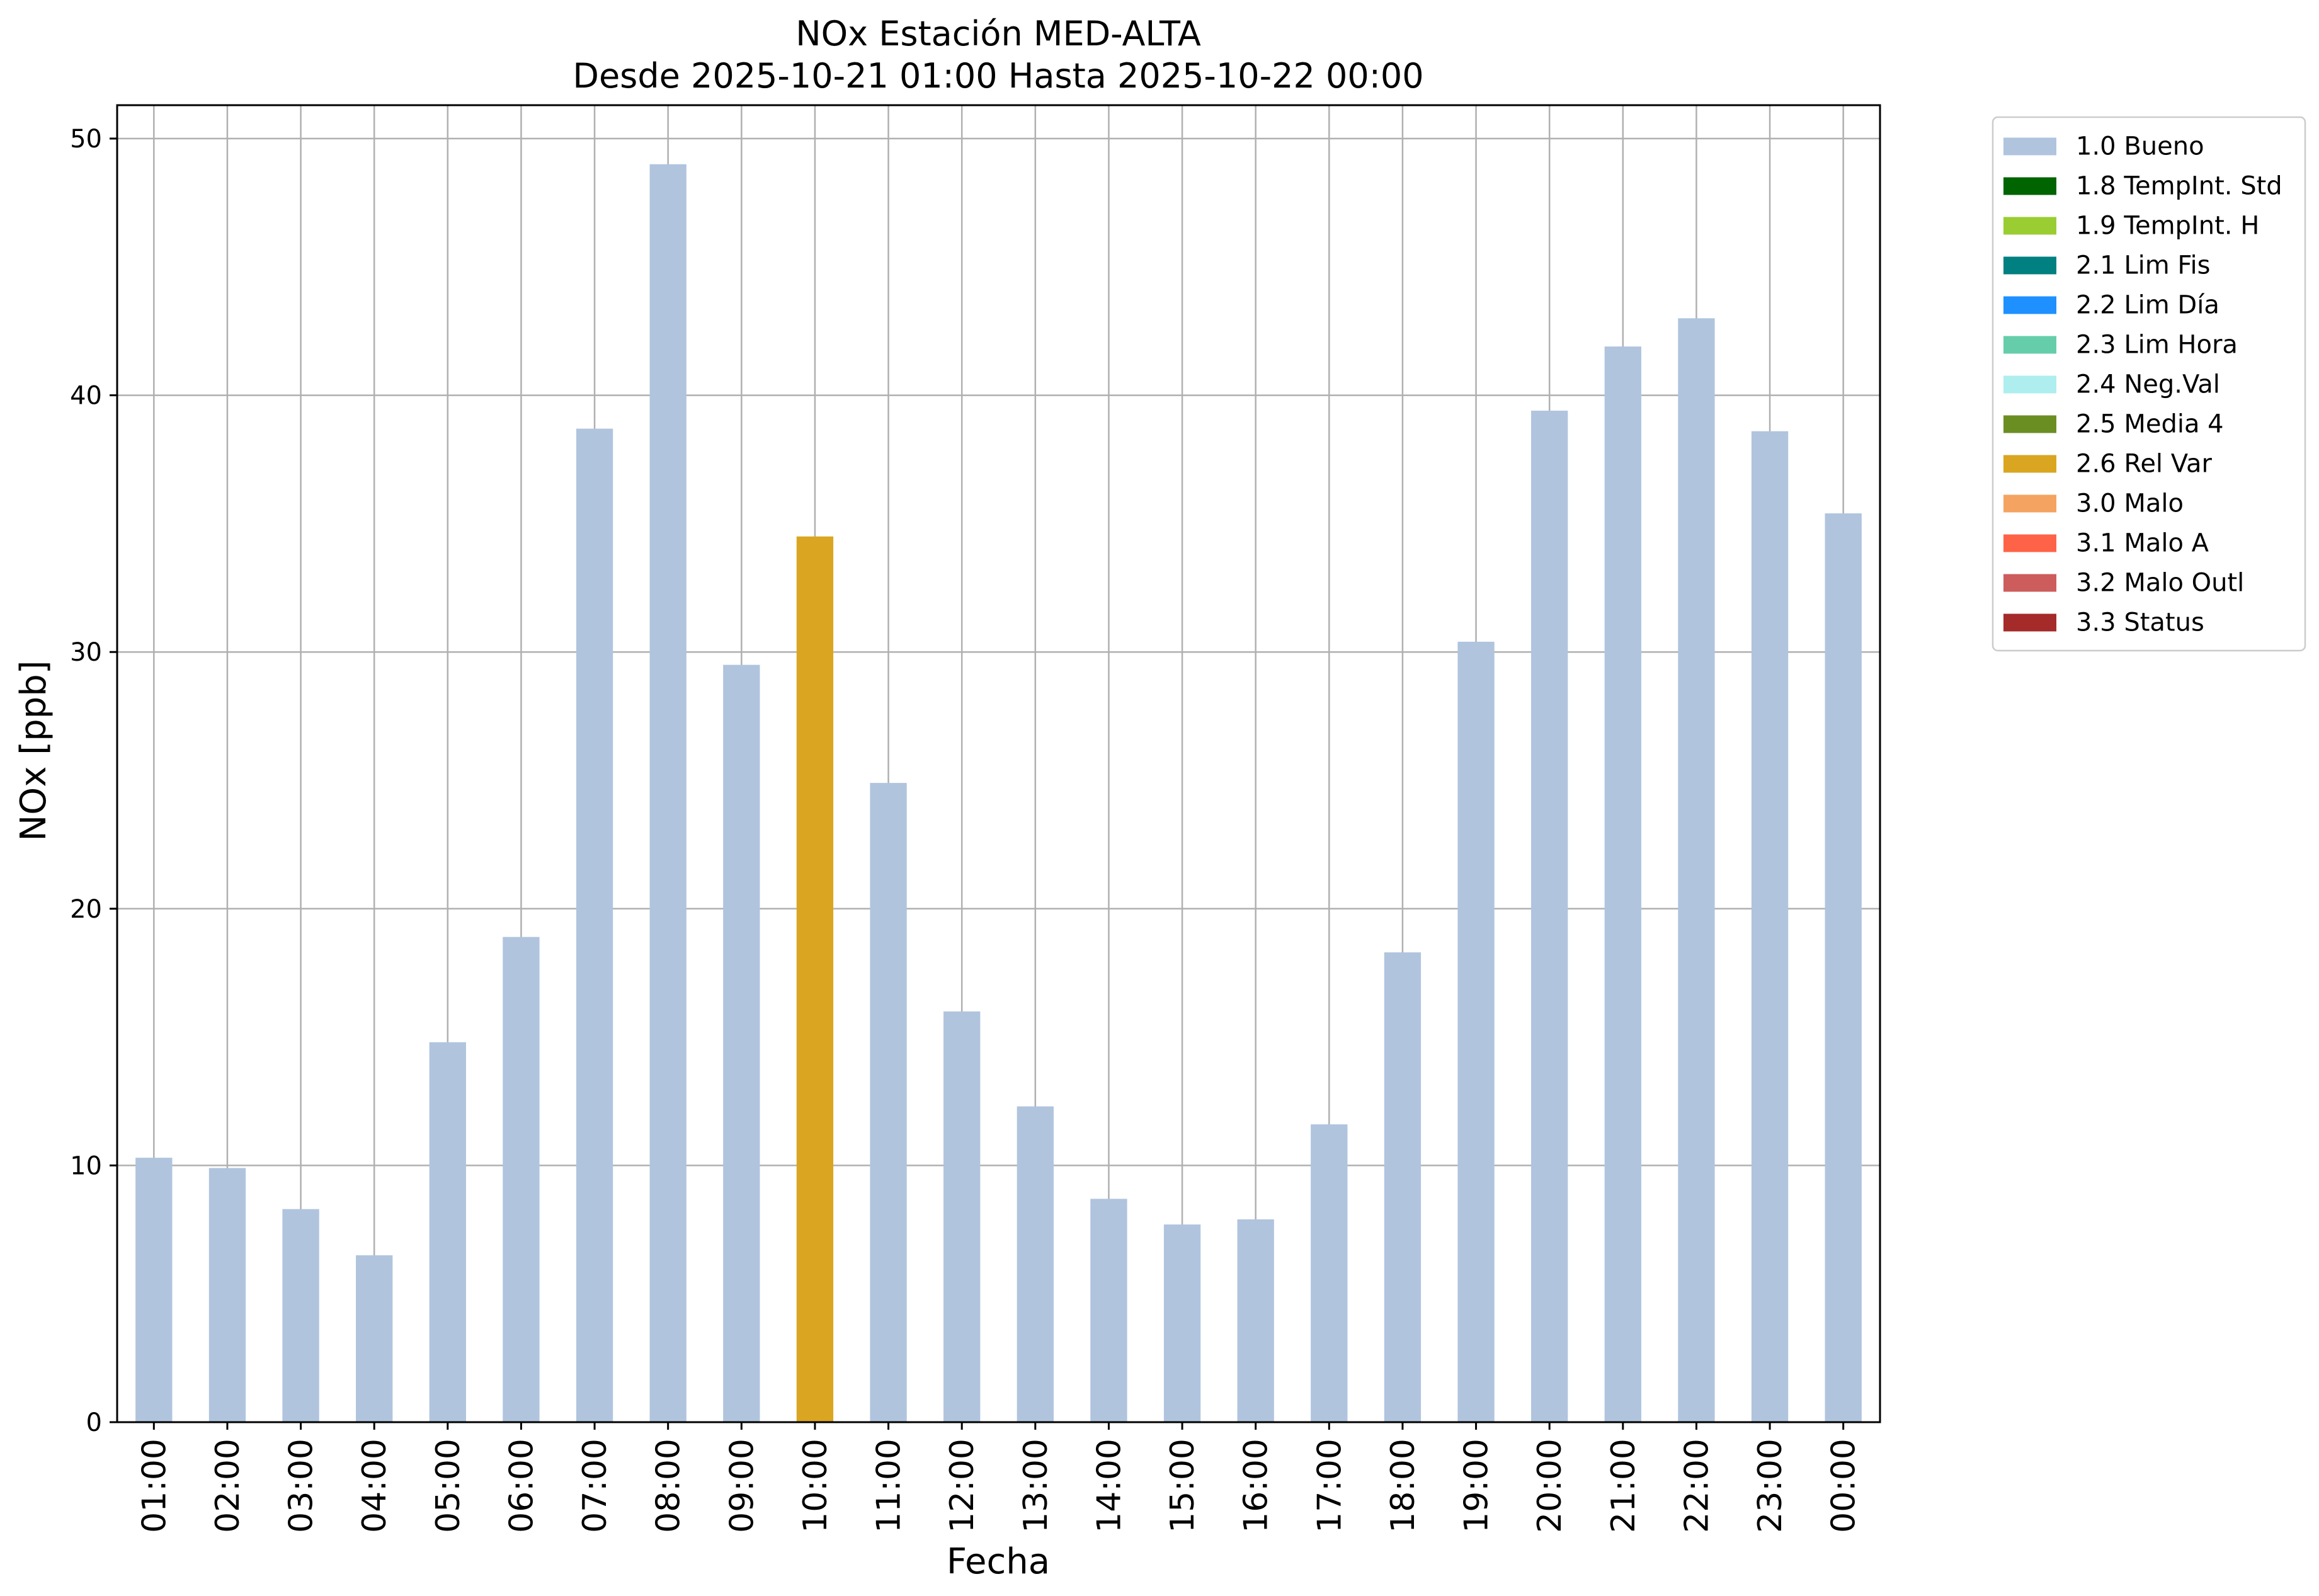  I want to click on y-tick-label: 0, so click(94, 1422).